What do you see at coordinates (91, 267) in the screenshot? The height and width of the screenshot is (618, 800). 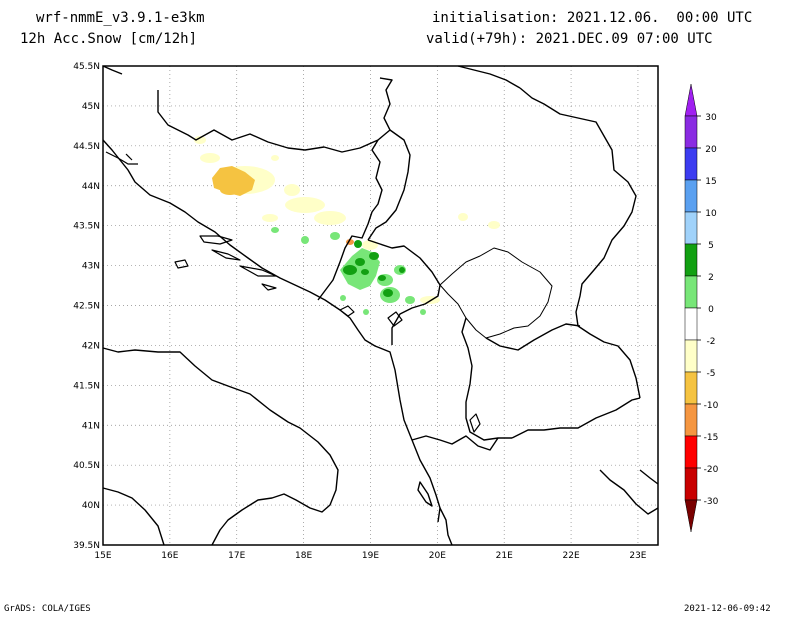 I see `lat-tick-label: 43N` at bounding box center [91, 267].